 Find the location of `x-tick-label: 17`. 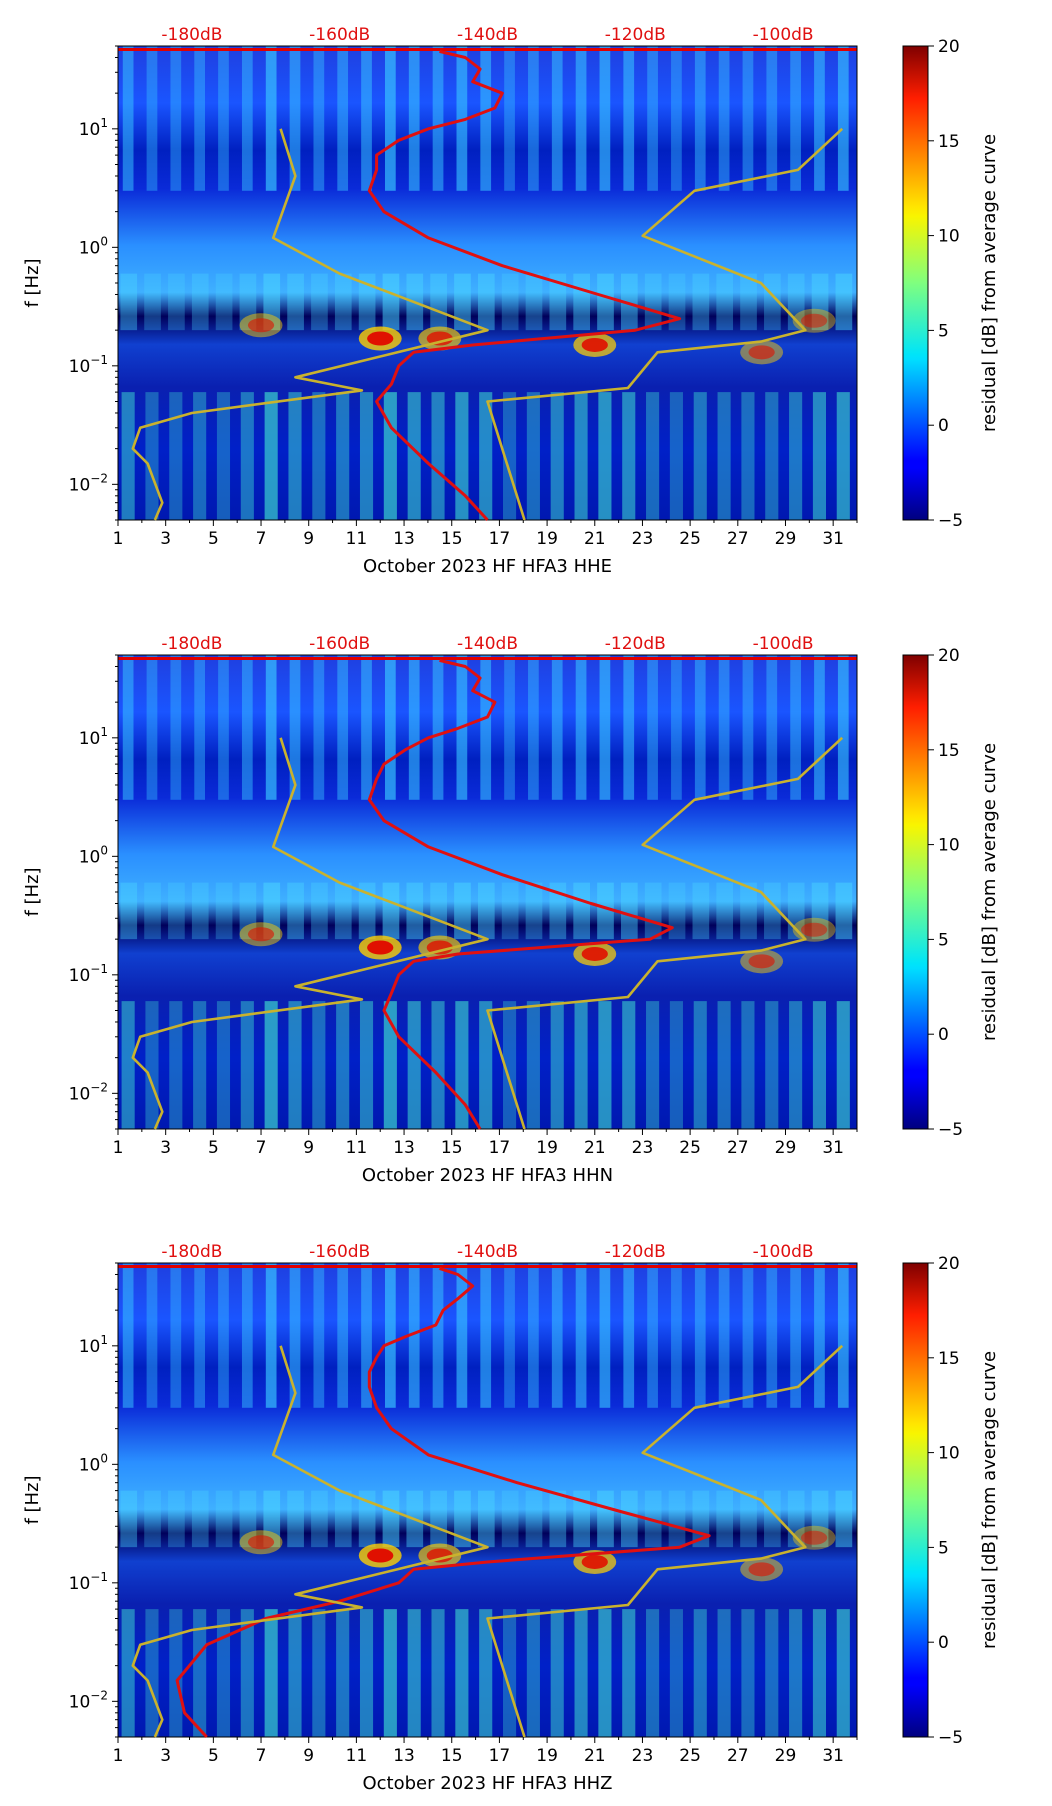

x-tick-label: 17 is located at coordinates (500, 539).